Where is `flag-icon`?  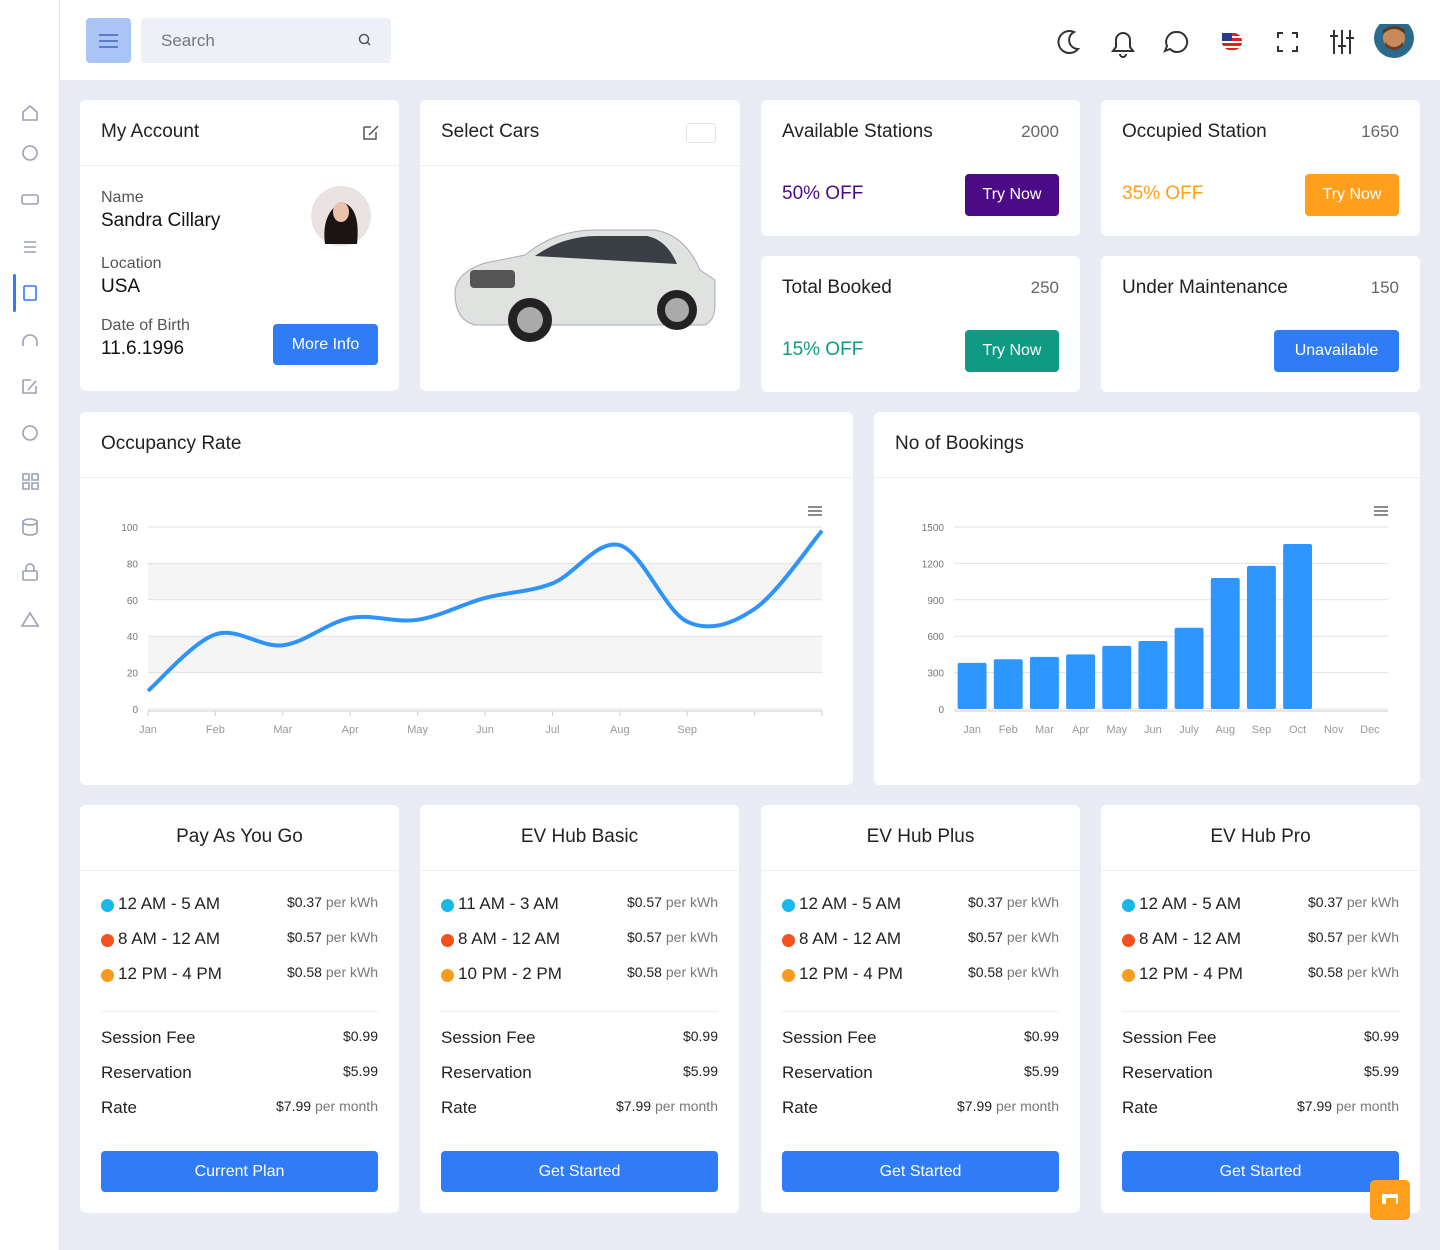
flag-icon is located at coordinates (1232, 41).